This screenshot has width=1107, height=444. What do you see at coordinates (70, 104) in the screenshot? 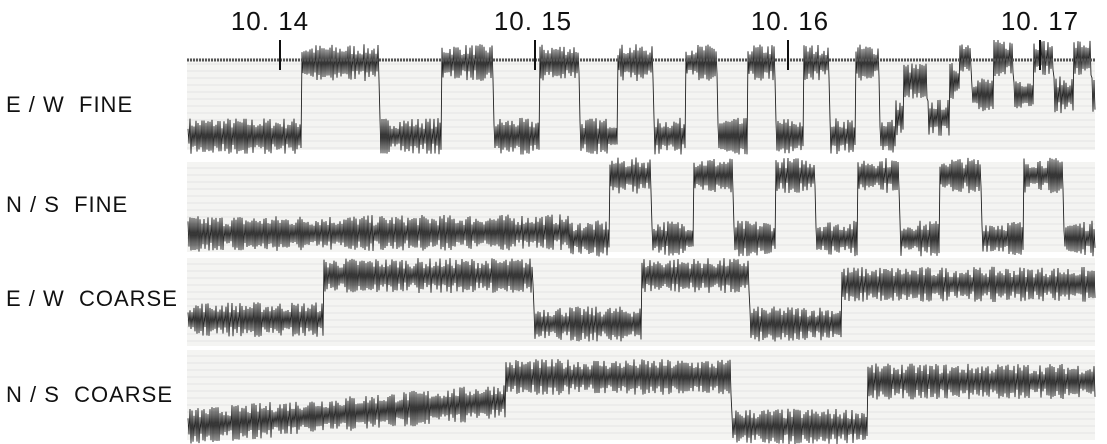
I see `channel-label: E / W FINE` at bounding box center [70, 104].